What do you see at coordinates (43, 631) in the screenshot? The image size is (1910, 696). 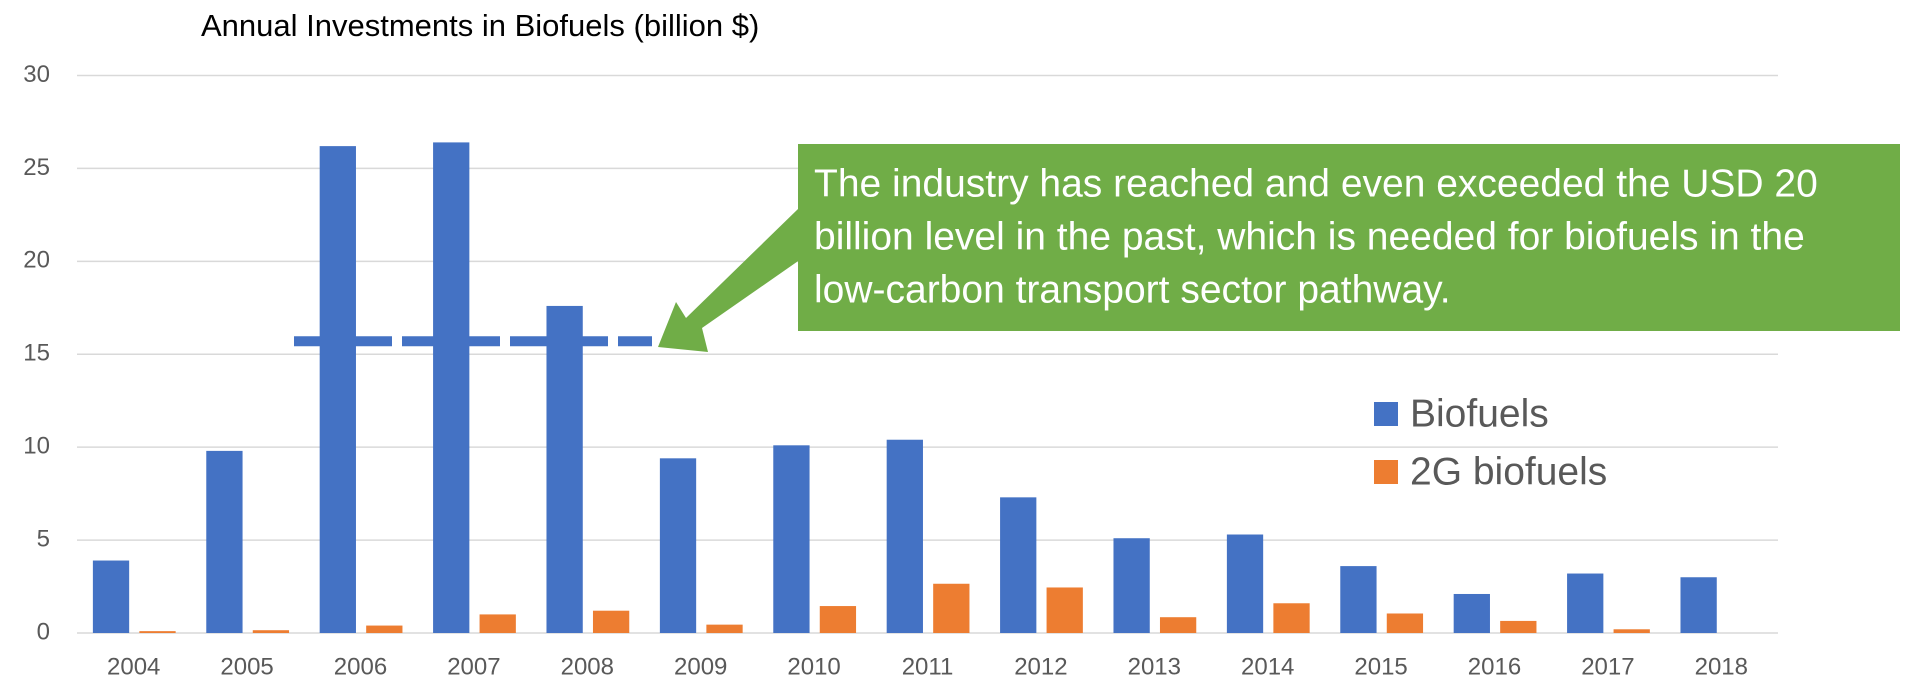 I see `y-tick-label: 0` at bounding box center [43, 631].